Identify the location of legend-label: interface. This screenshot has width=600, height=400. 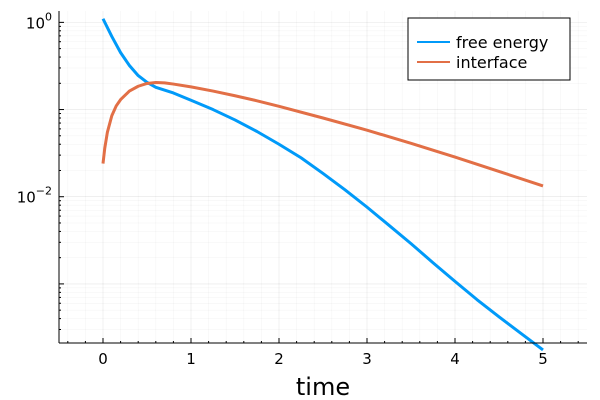
(491, 62).